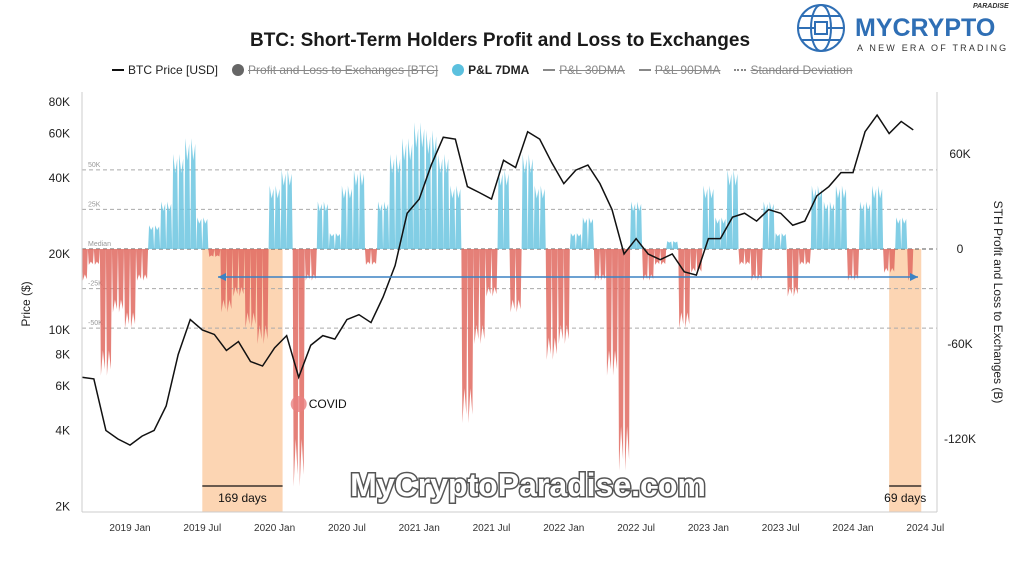 The height and width of the screenshot is (576, 1024). Describe the element at coordinates (274, 528) in the screenshot. I see `x-tick-label: 2020 Jan` at that location.